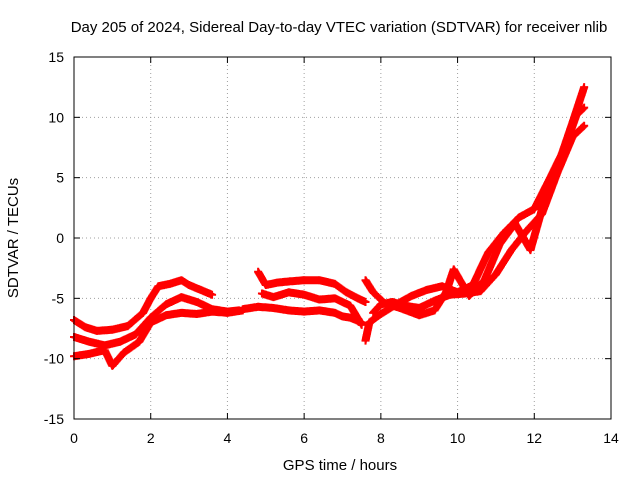  I want to click on x-tick-label: 6, so click(304, 438).